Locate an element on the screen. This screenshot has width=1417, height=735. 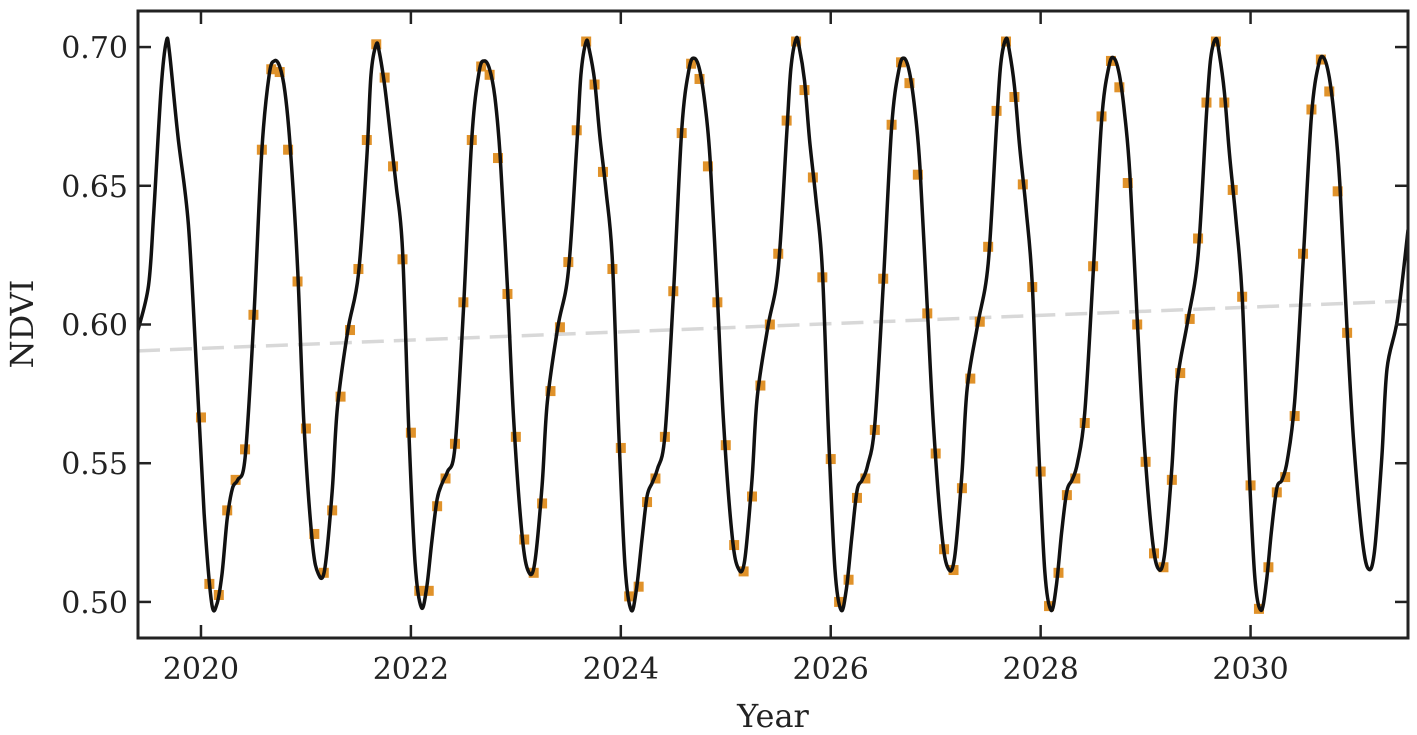
trend-line is located at coordinates (773, 326).